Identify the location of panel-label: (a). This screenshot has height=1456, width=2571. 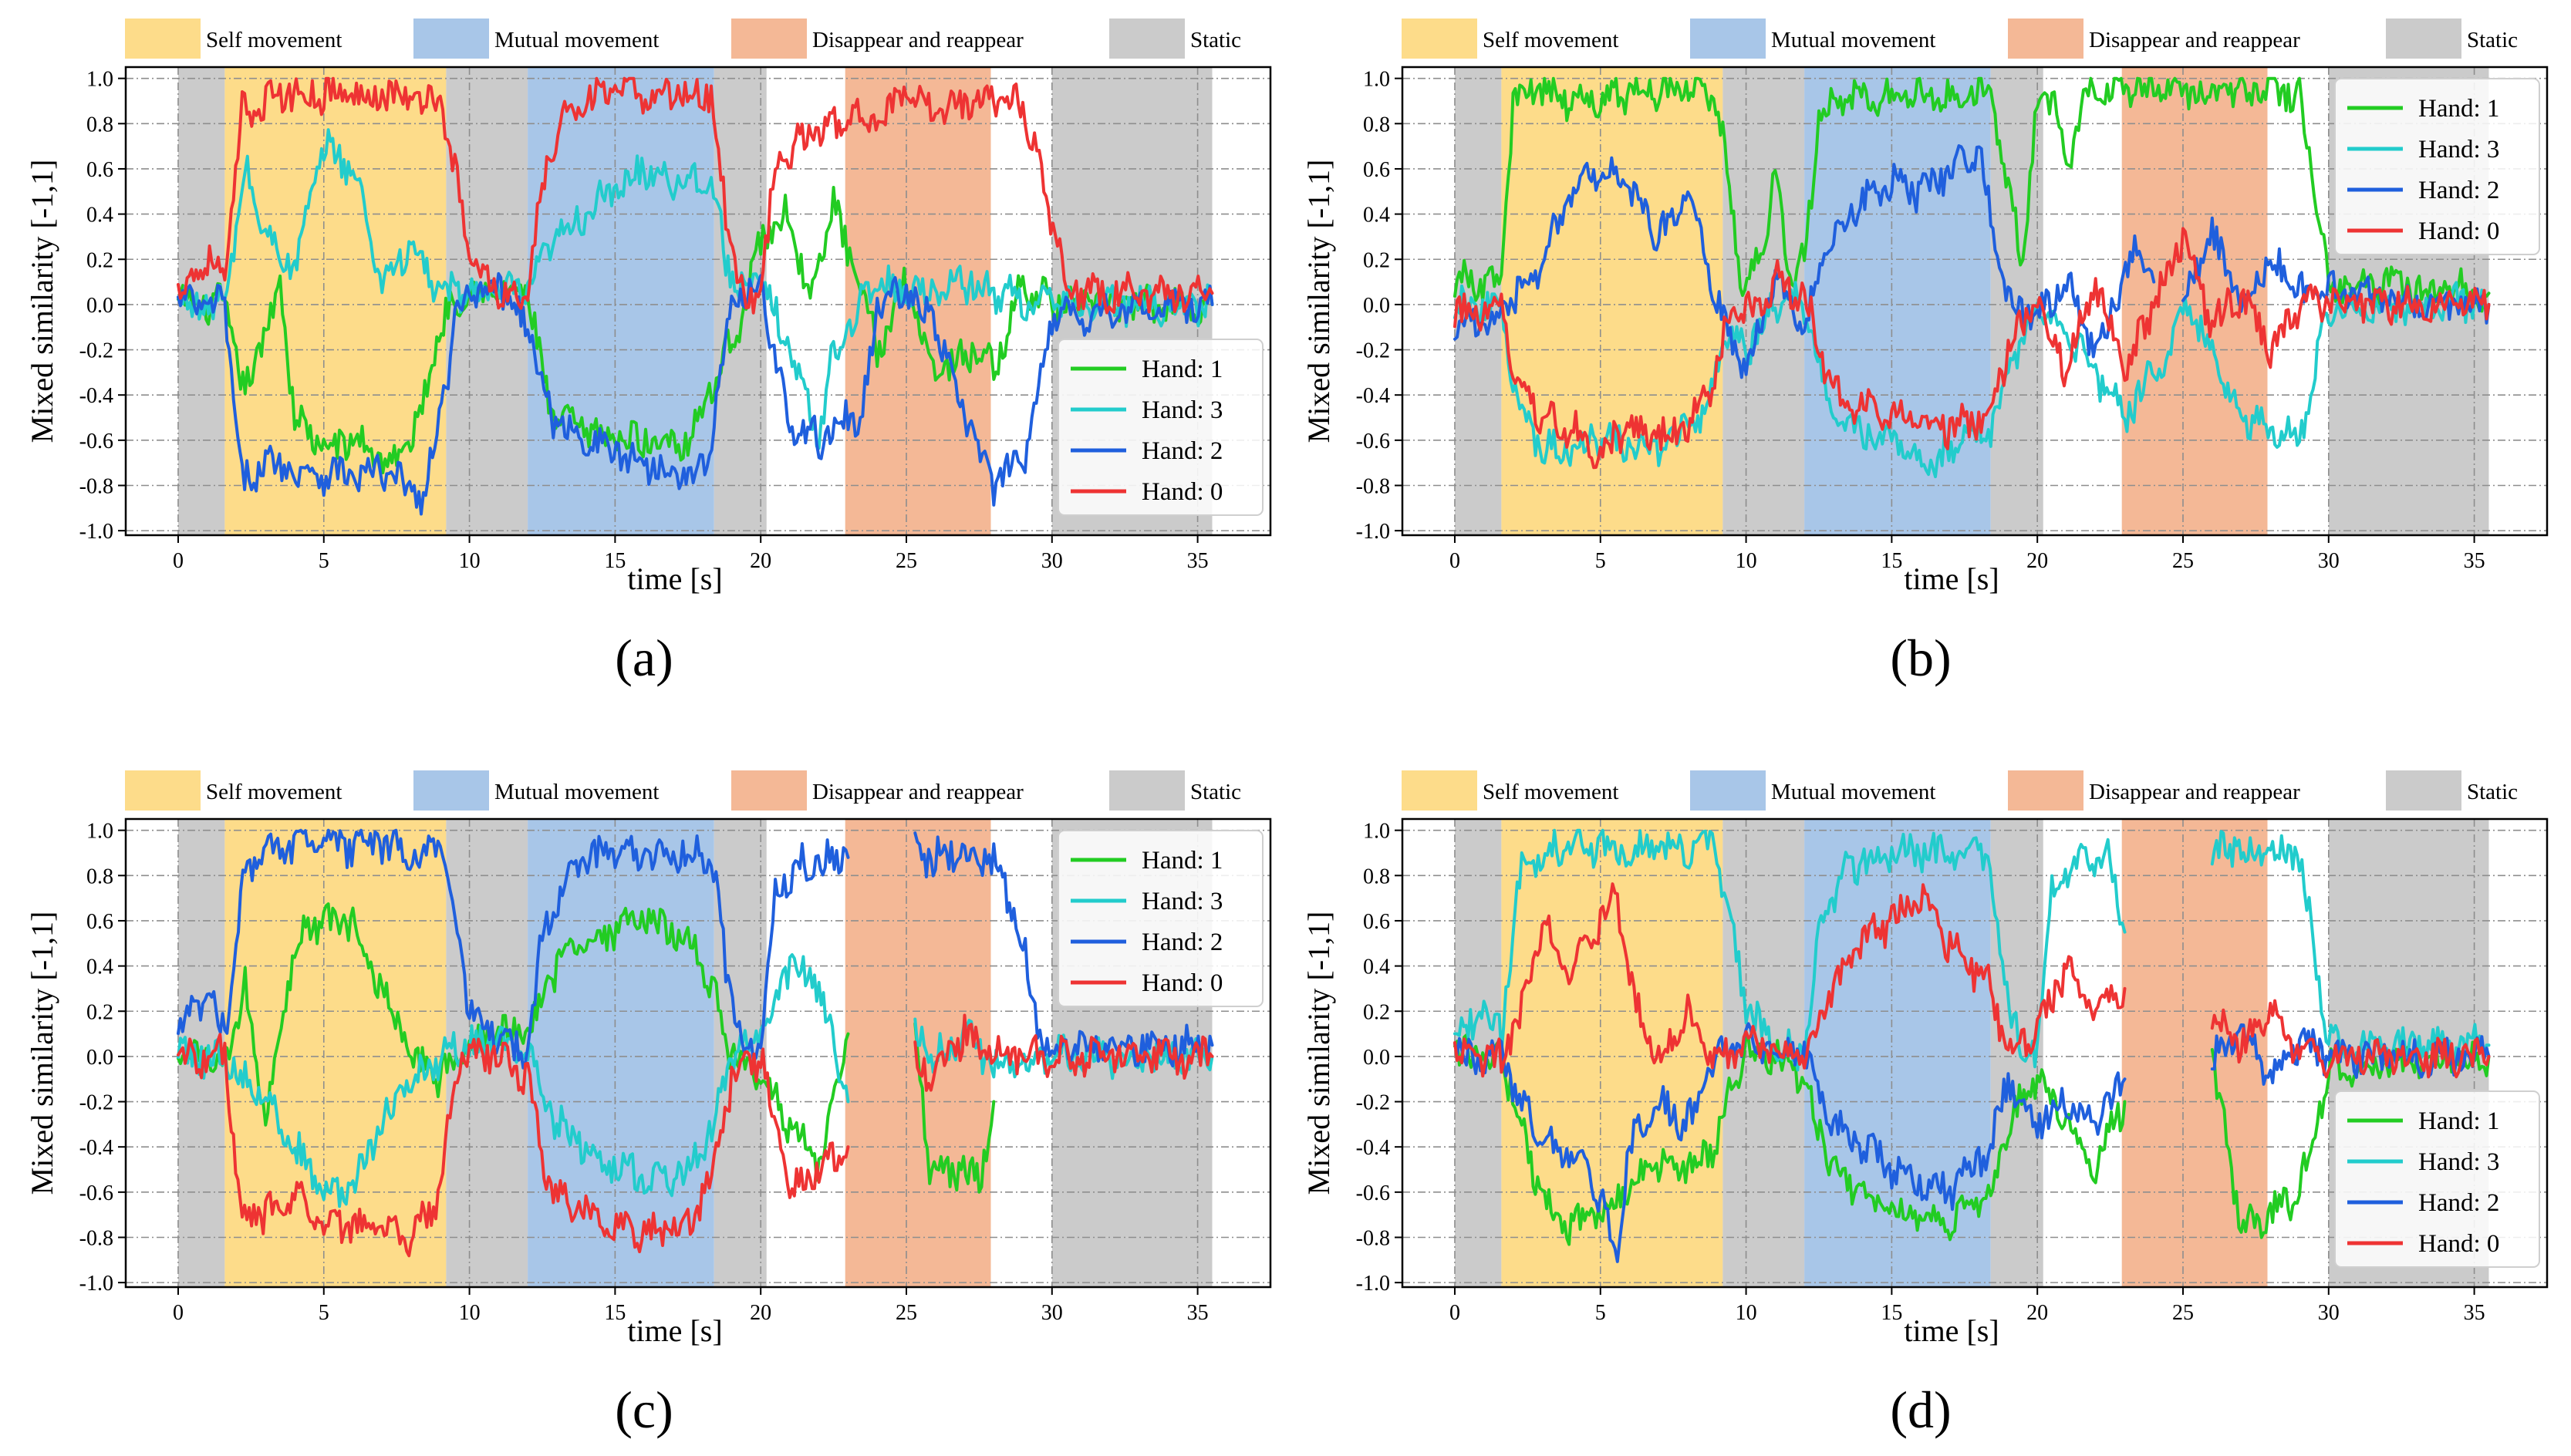
(644, 658).